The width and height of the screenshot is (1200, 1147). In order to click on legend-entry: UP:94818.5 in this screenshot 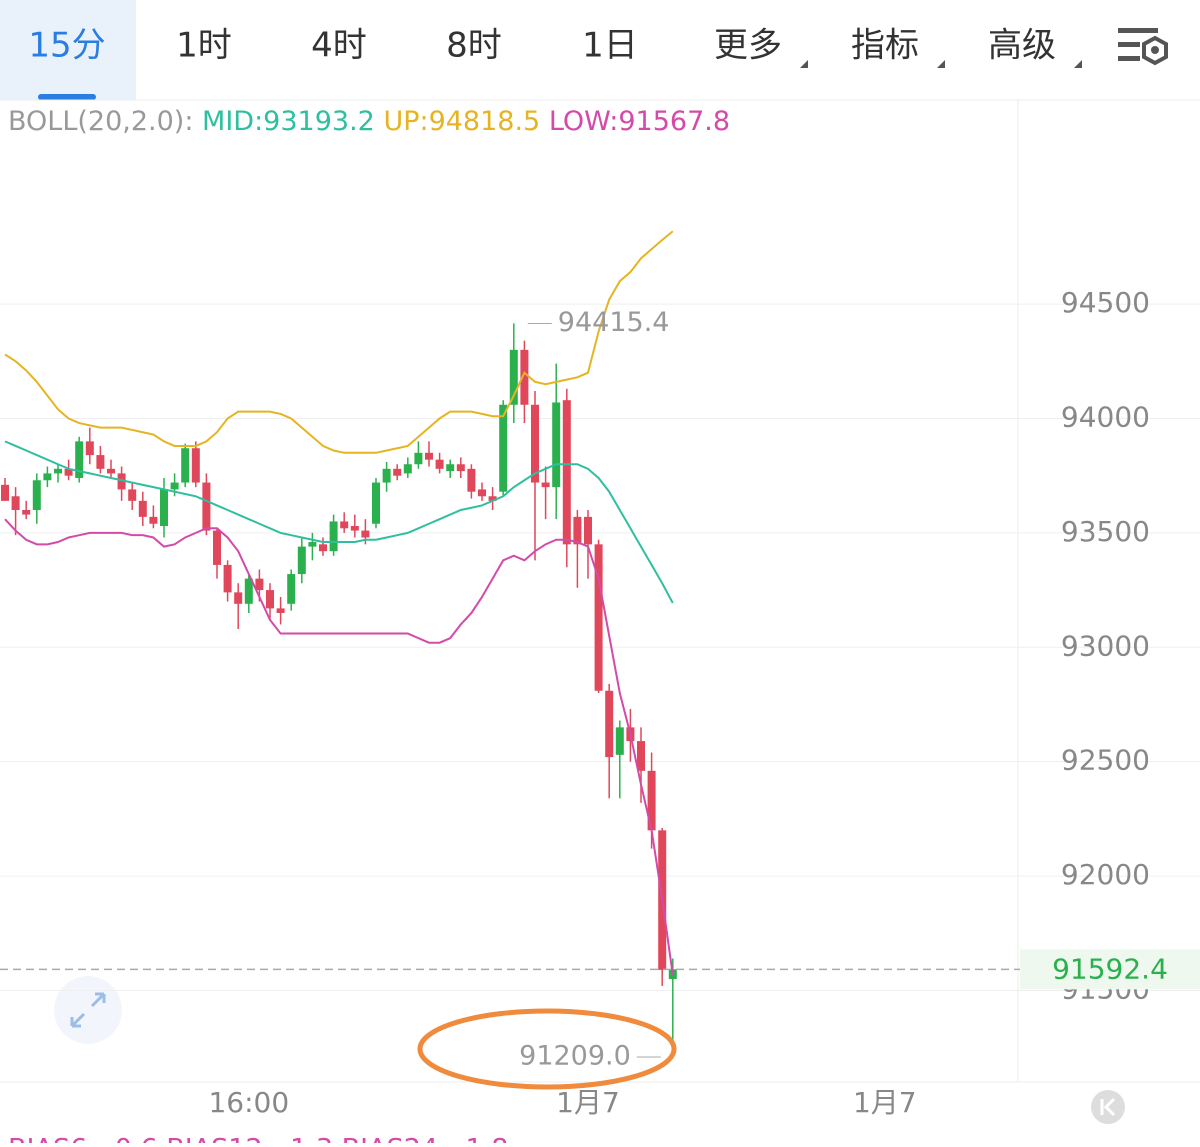, I will do `click(461, 121)`.